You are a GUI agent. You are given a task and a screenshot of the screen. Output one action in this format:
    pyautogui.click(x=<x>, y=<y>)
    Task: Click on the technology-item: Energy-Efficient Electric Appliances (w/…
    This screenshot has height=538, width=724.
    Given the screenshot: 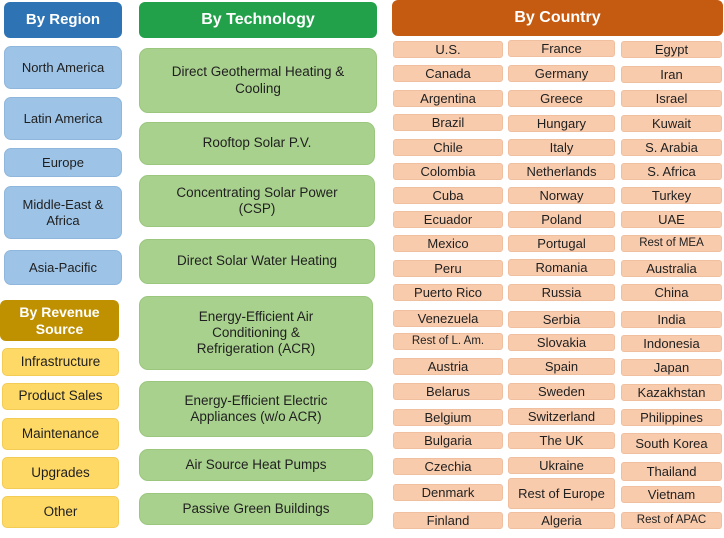 What is the action you would take?
    pyautogui.click(x=256, y=409)
    